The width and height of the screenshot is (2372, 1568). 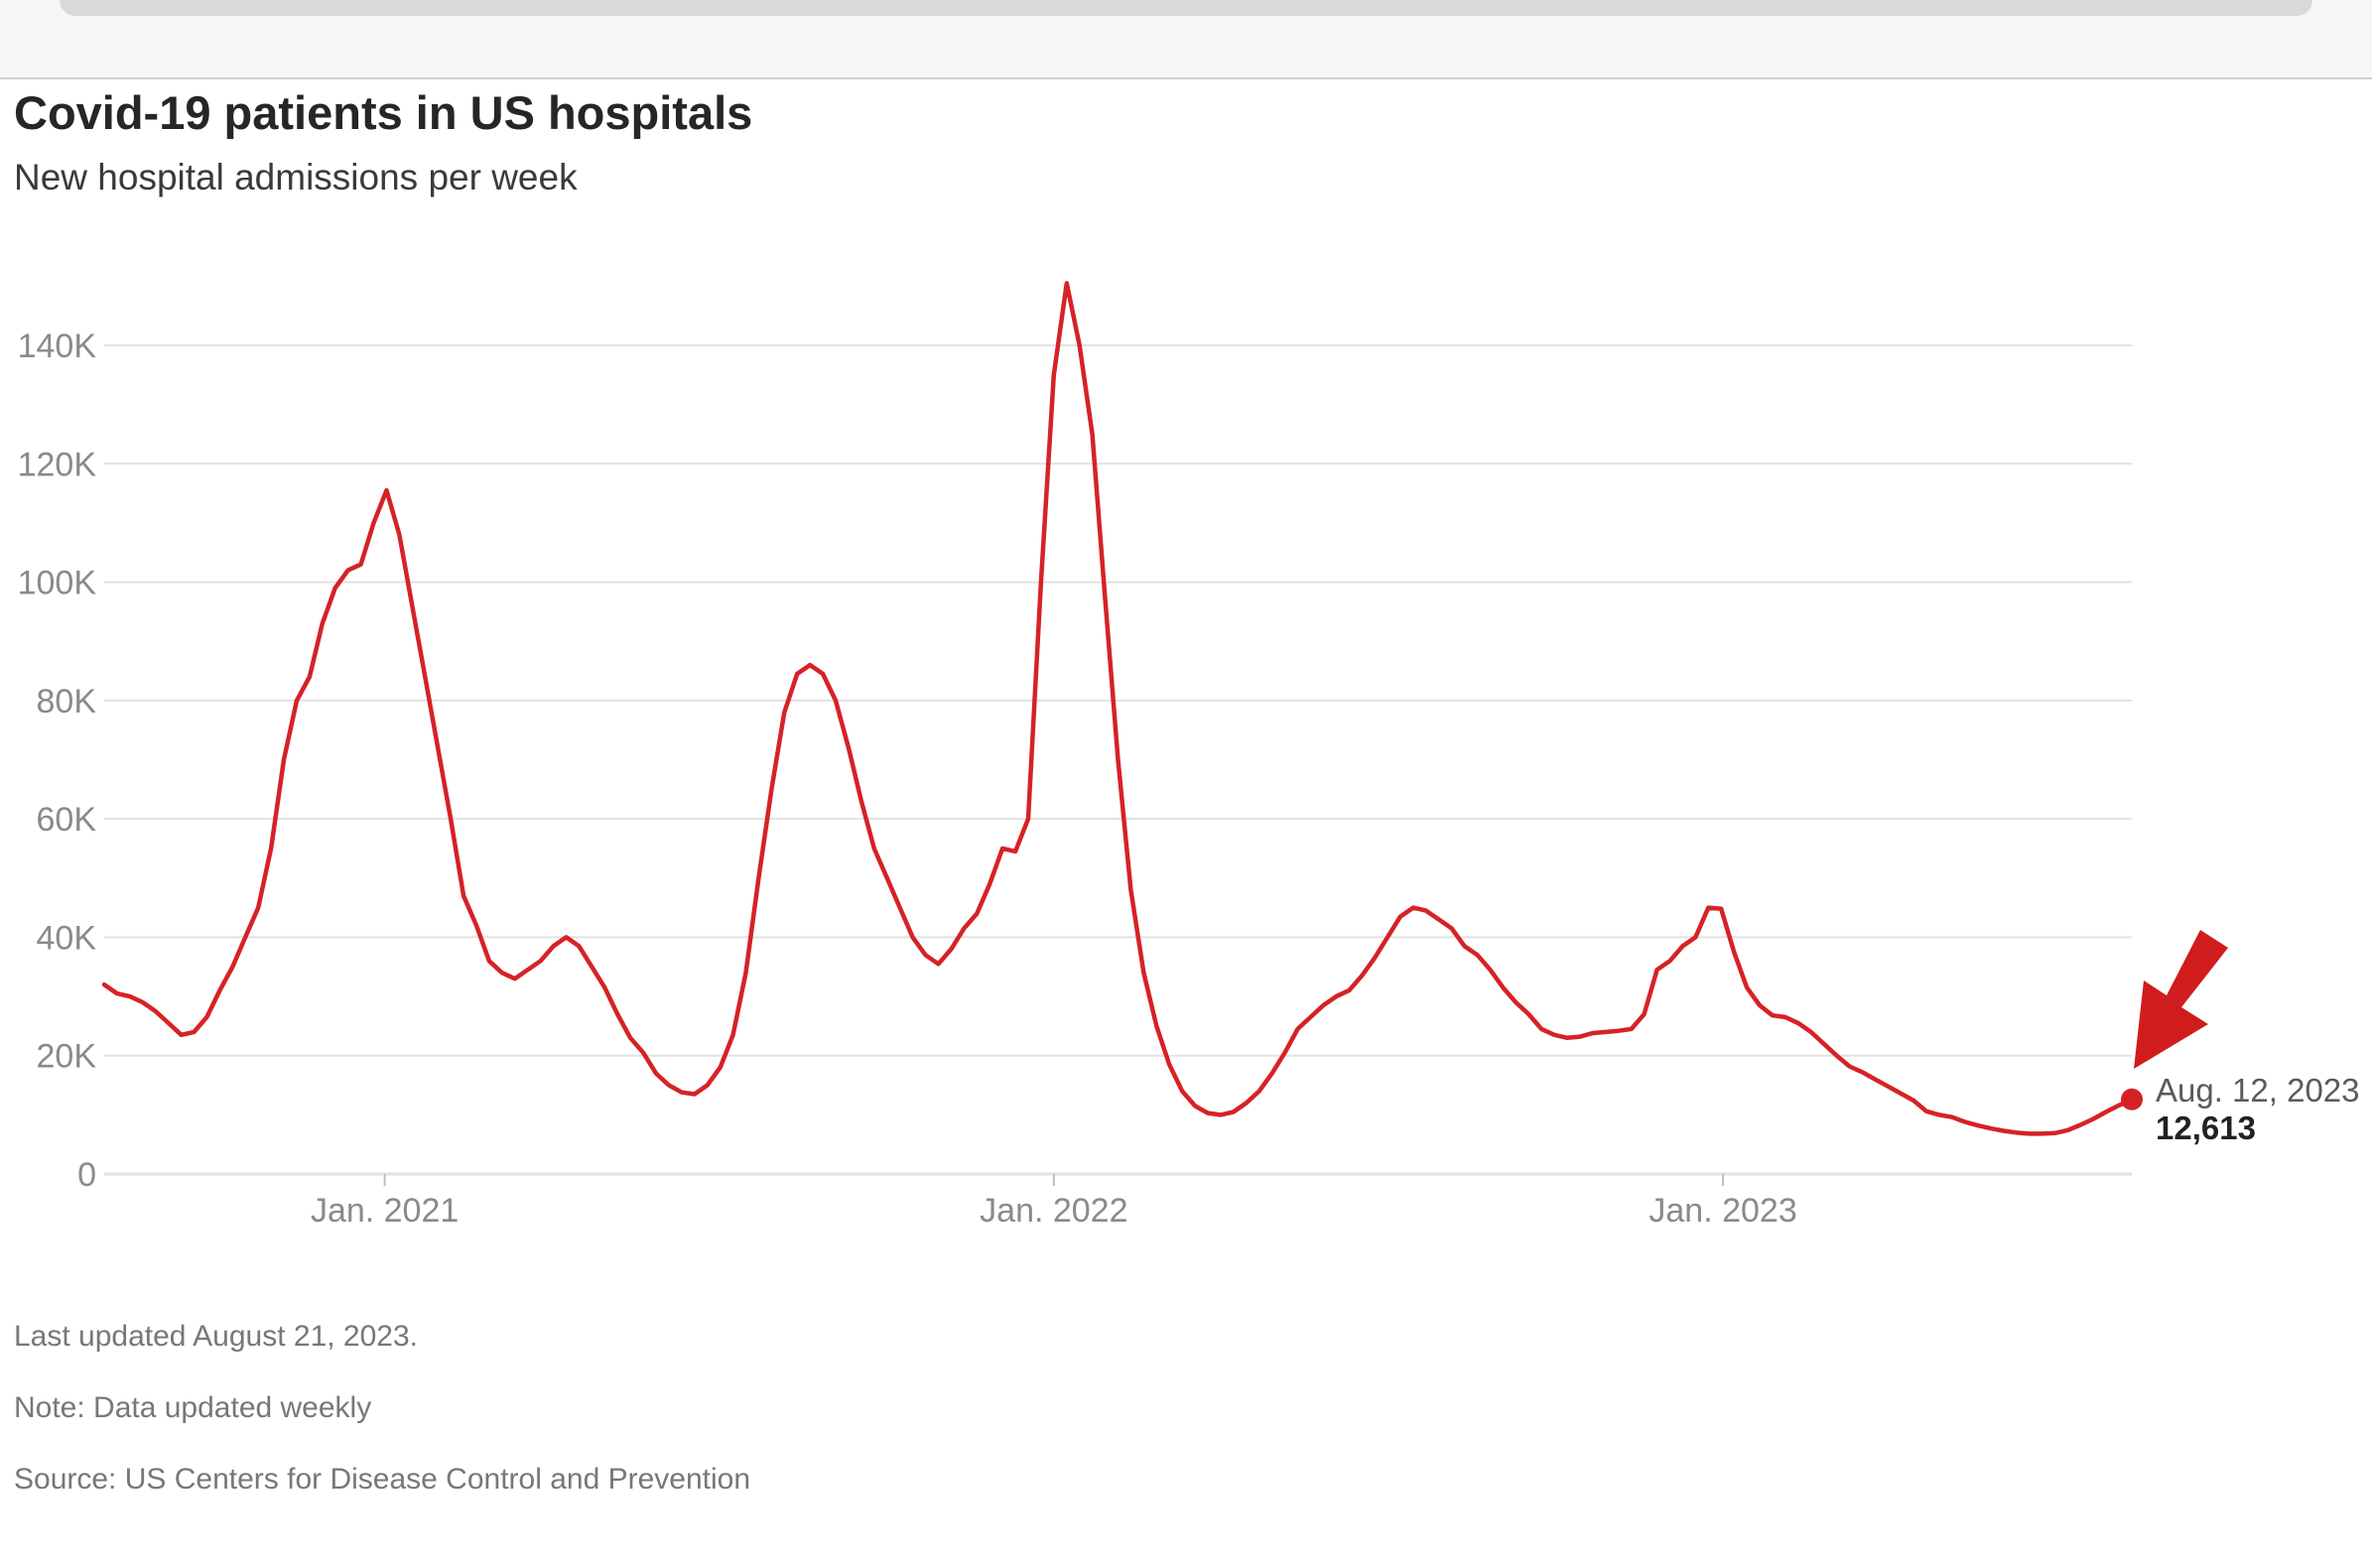 What do you see at coordinates (57, 760) in the screenshot?
I see `y-tick-labels: 0 20K 40K 60K 80K 100K 120K 140K` at bounding box center [57, 760].